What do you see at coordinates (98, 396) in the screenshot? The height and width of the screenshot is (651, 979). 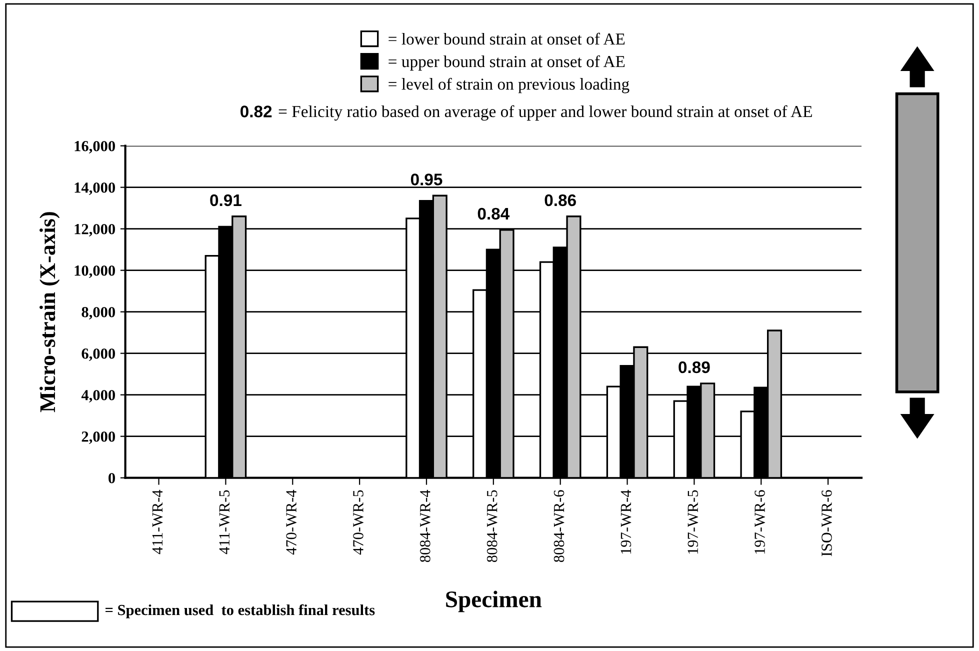 I see `y-tick-label: 4,000` at bounding box center [98, 396].